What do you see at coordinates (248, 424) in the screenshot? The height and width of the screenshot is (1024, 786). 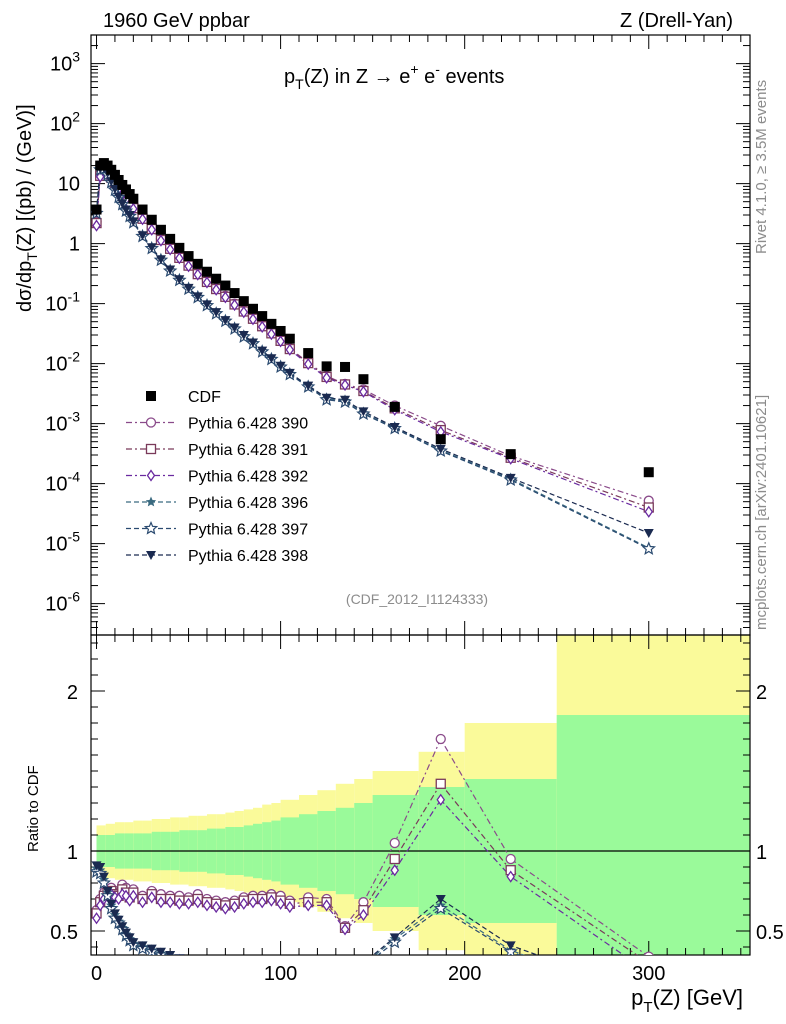 I see `legend-label: Pythia 6.428 390` at bounding box center [248, 424].